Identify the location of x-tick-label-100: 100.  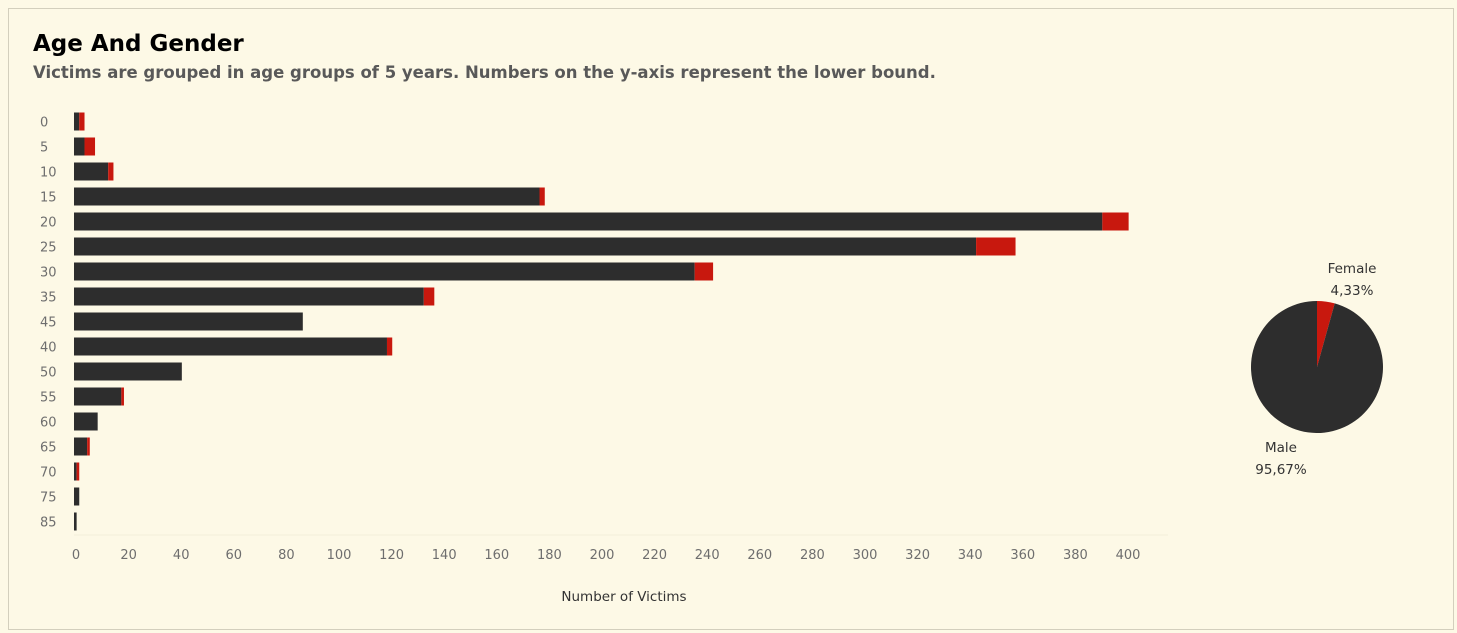
(339, 555).